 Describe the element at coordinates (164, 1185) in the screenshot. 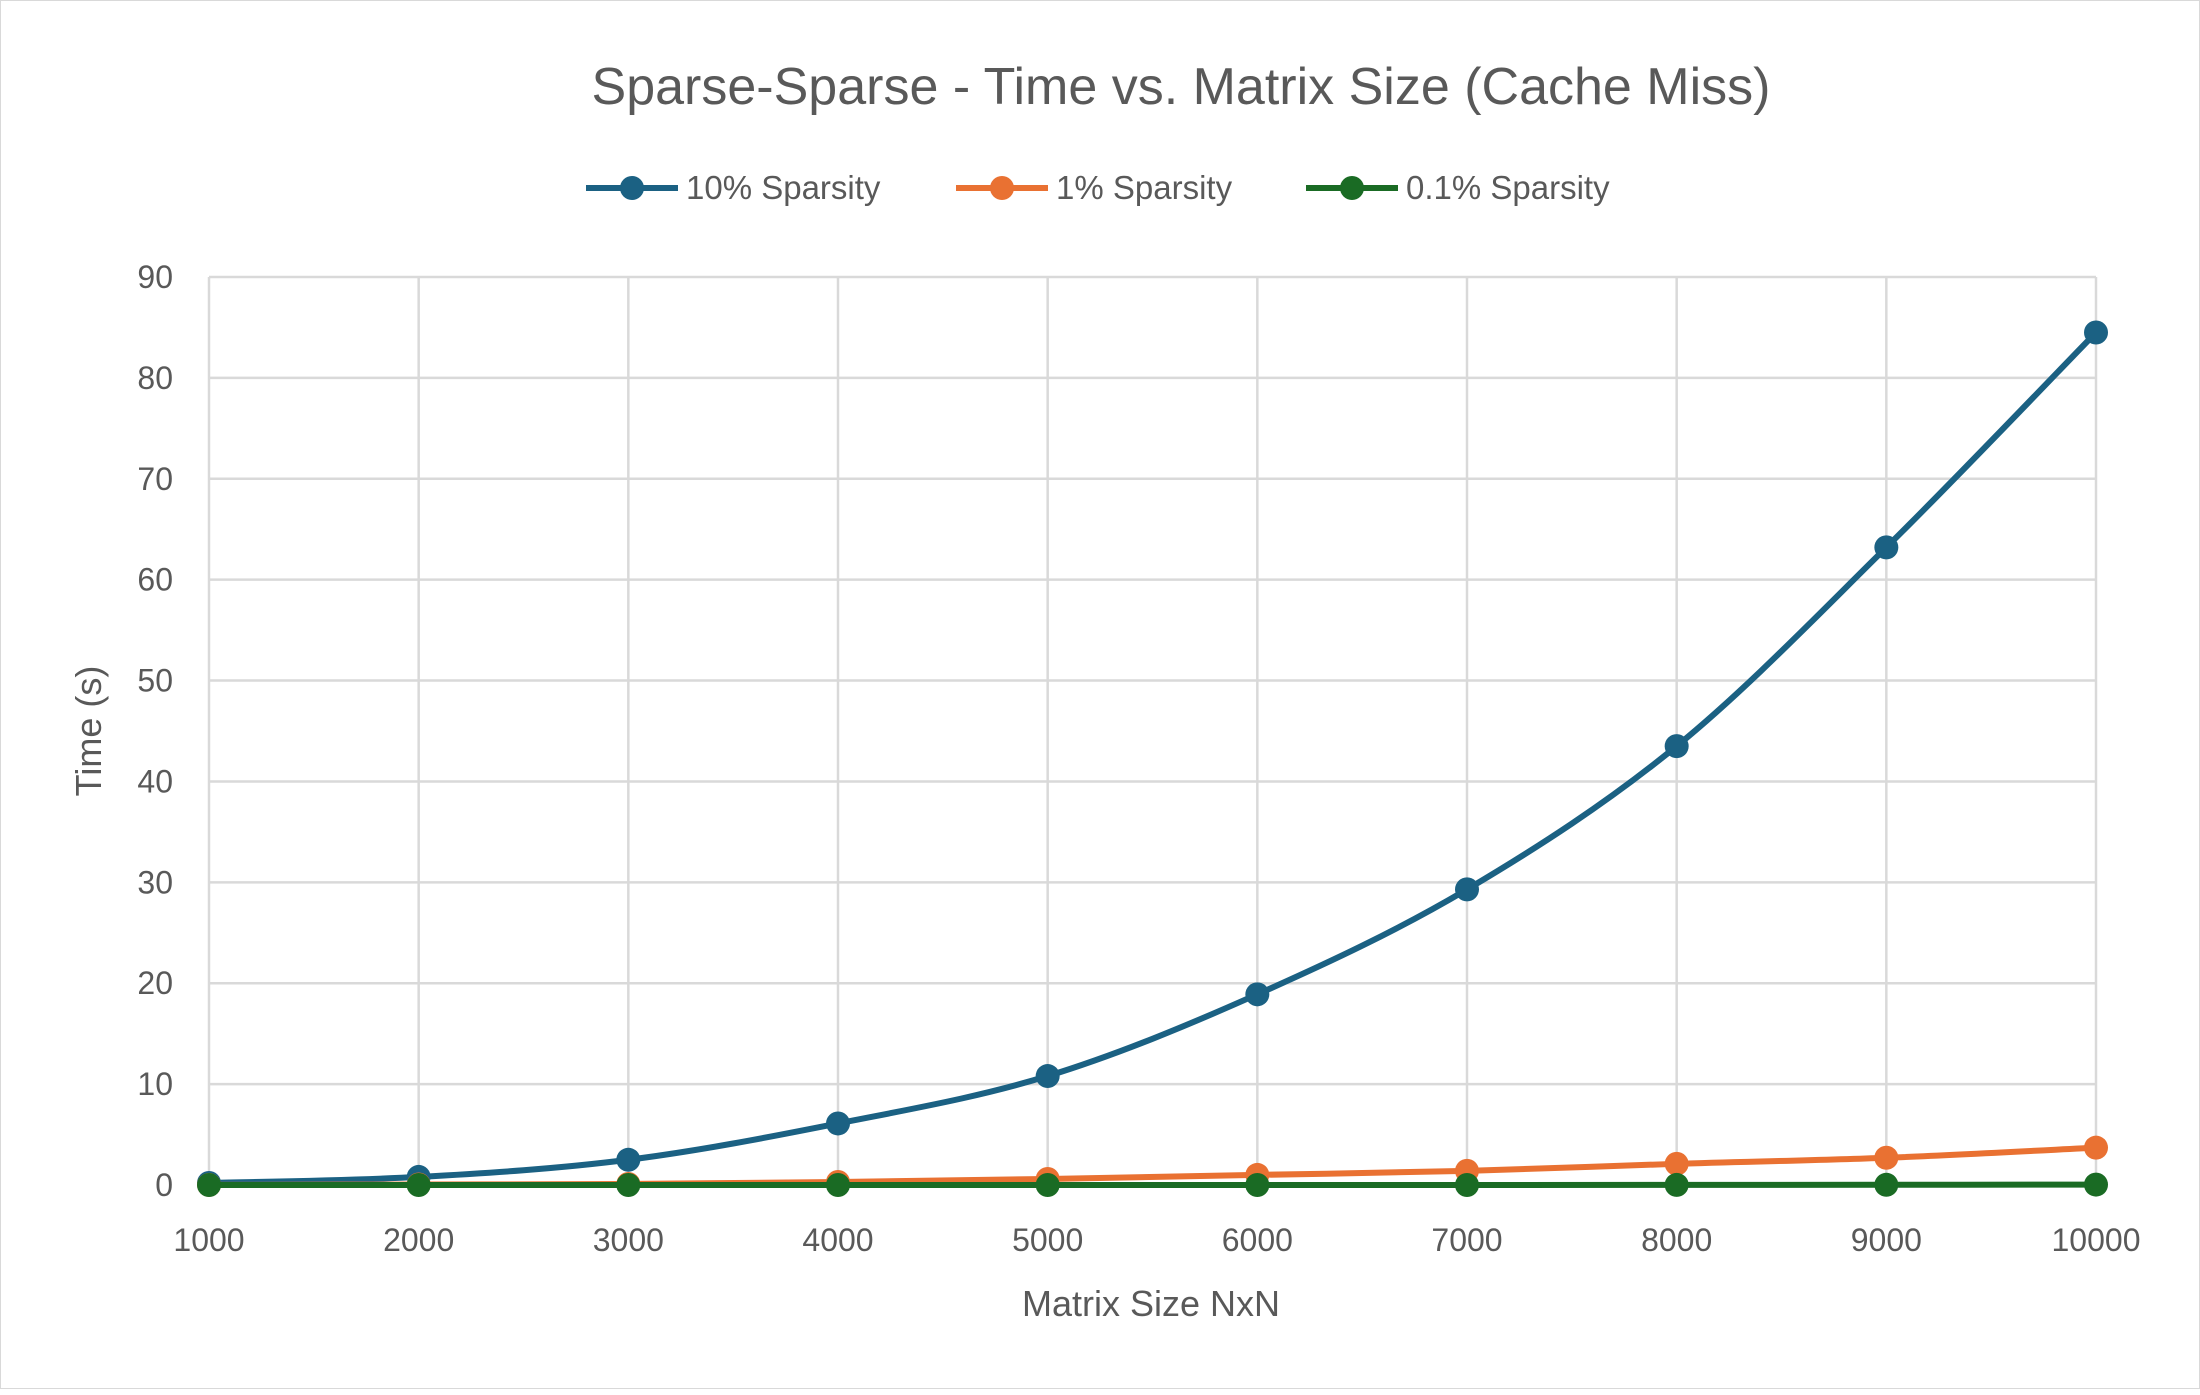

I see `y-tick-label: 0` at that location.